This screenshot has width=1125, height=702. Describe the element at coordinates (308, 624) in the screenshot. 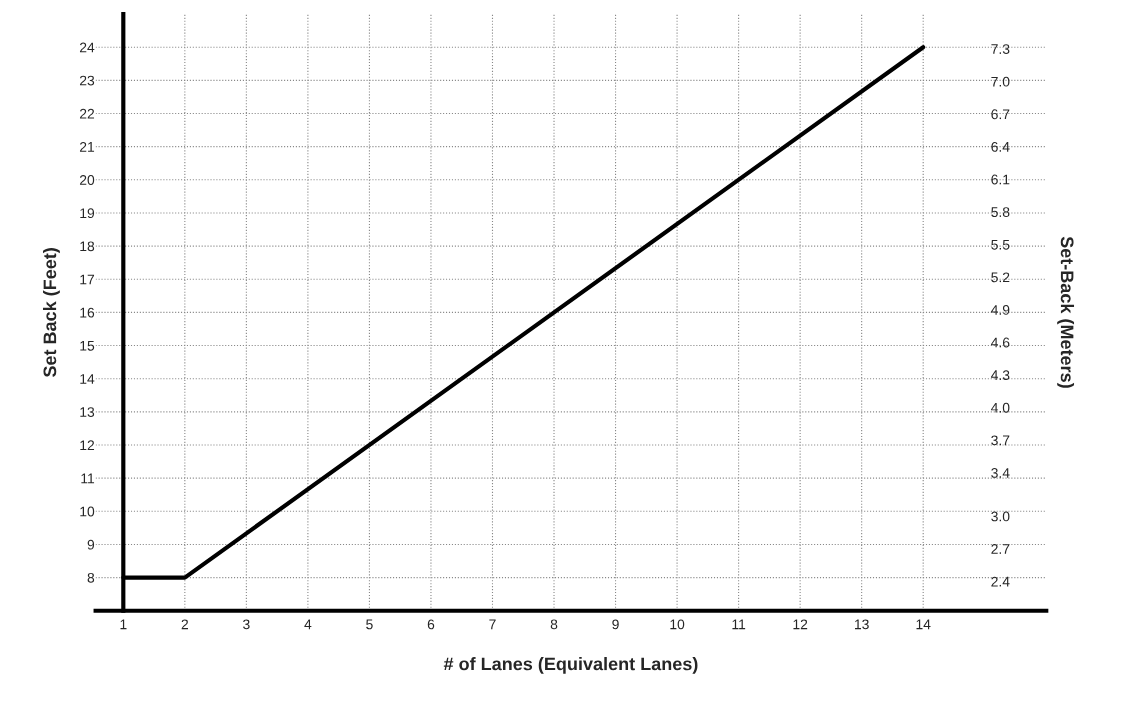

I see `x-tick-label: 4` at that location.